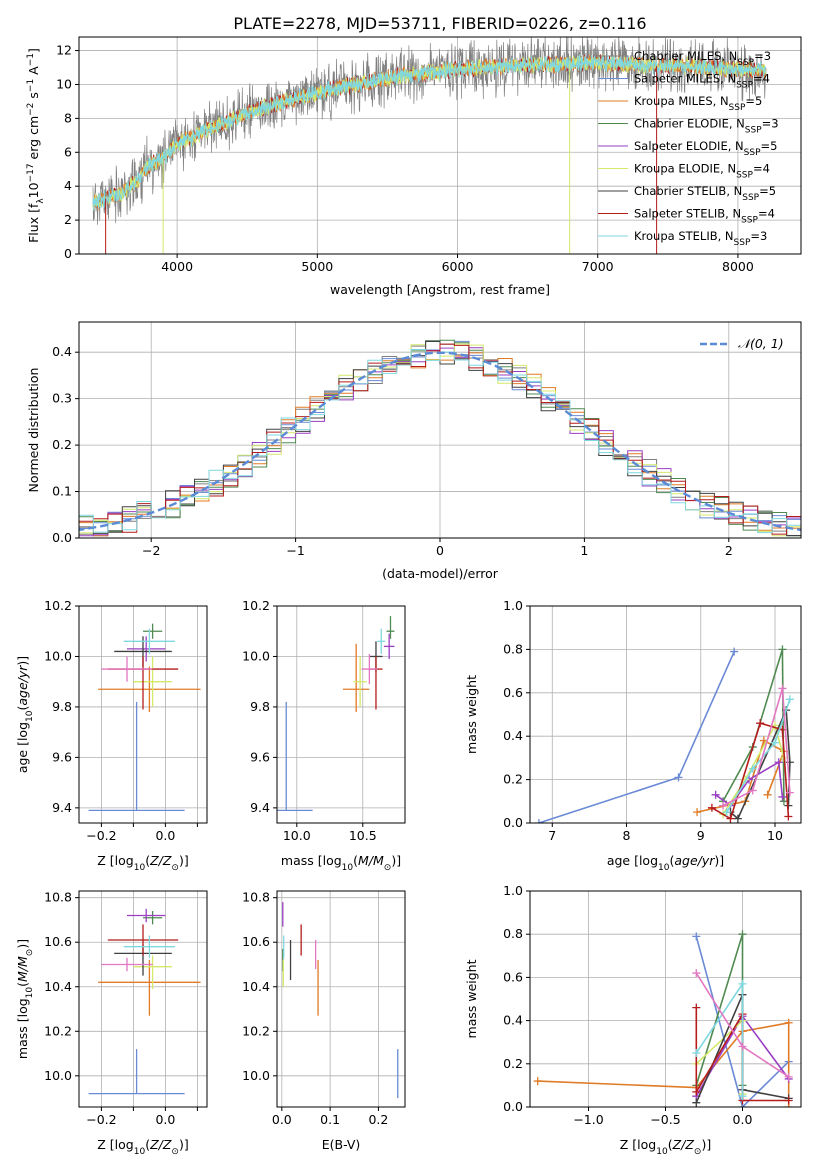 Image resolution: width=819 pixels, height=1170 pixels. What do you see at coordinates (665, 1119) in the screenshot?
I see `x-tick-label: −0.5` at bounding box center [665, 1119].